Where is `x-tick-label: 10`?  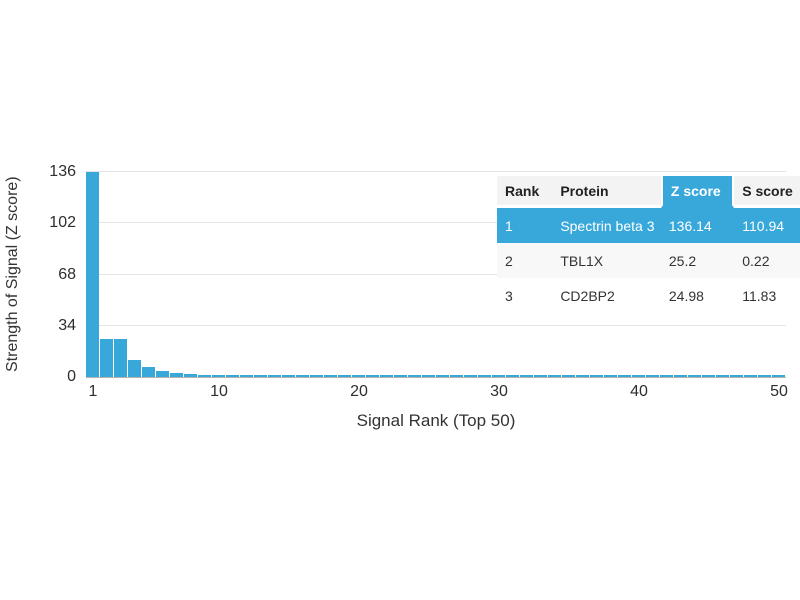
x-tick-label: 10 is located at coordinates (219, 391).